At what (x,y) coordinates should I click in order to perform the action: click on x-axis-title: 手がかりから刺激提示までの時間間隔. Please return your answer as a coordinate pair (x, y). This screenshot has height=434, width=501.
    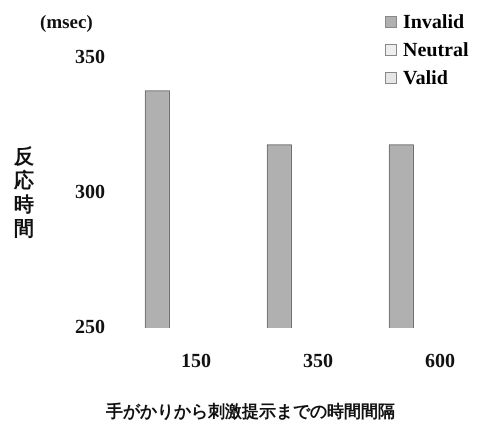
    Looking at the image, I should click on (250, 412).